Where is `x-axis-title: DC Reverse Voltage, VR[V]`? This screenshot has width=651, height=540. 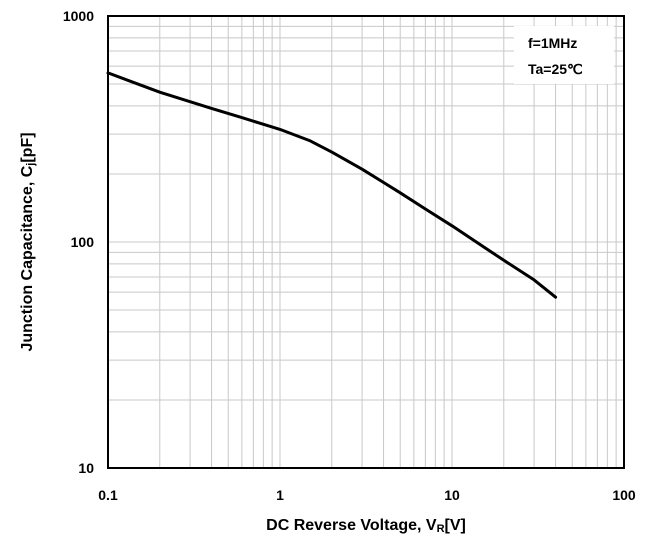 x-axis-title: DC Reverse Voltage, VR[V] is located at coordinates (366, 526).